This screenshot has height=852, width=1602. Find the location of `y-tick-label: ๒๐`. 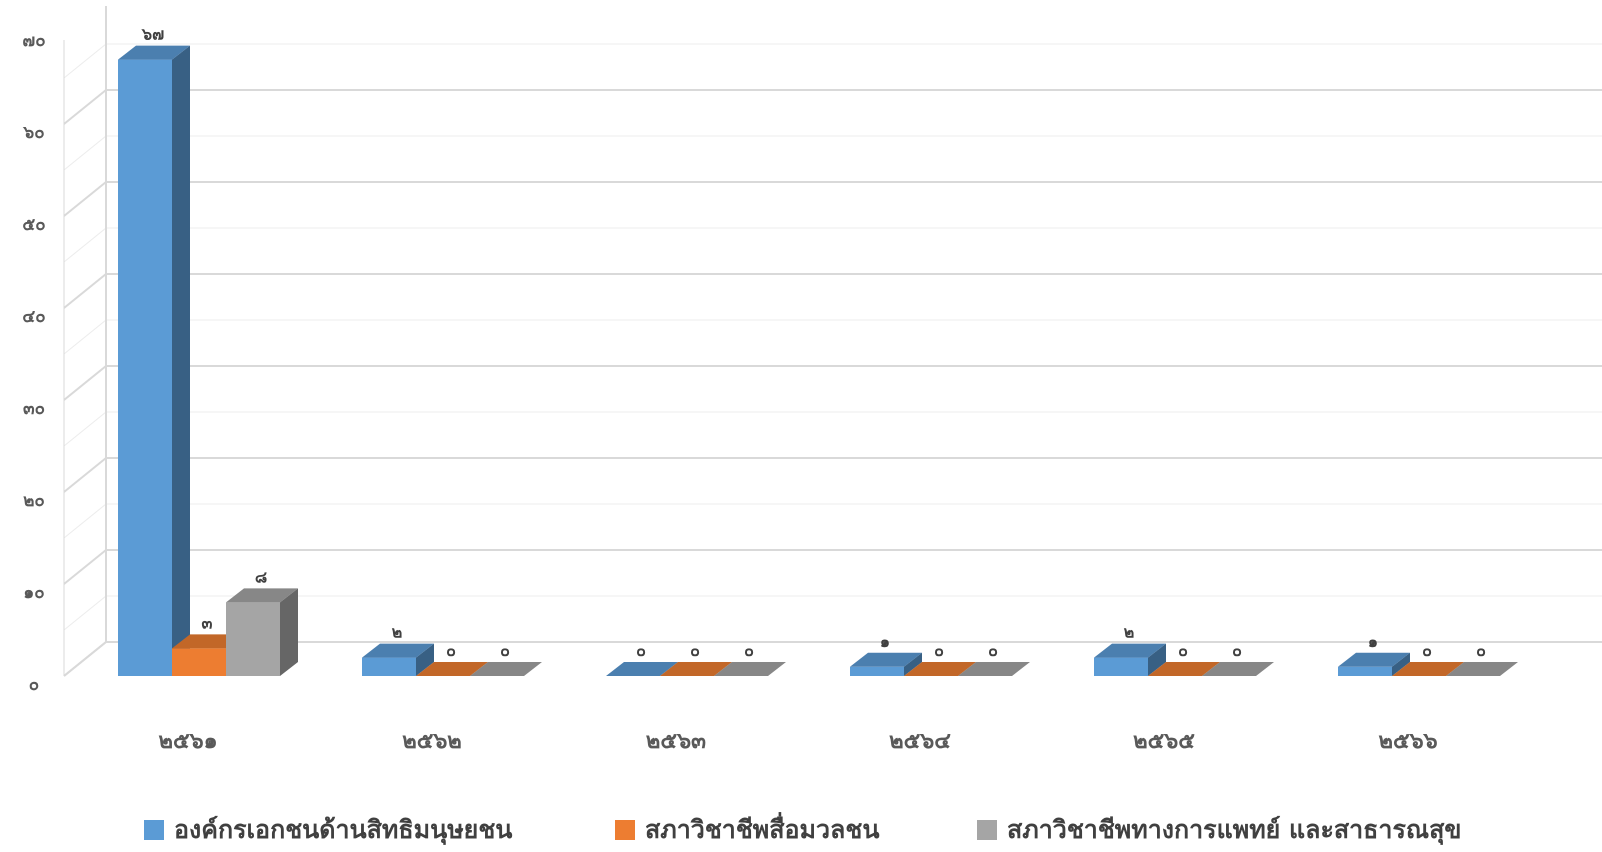

y-tick-label: ๒๐ is located at coordinates (34, 501).